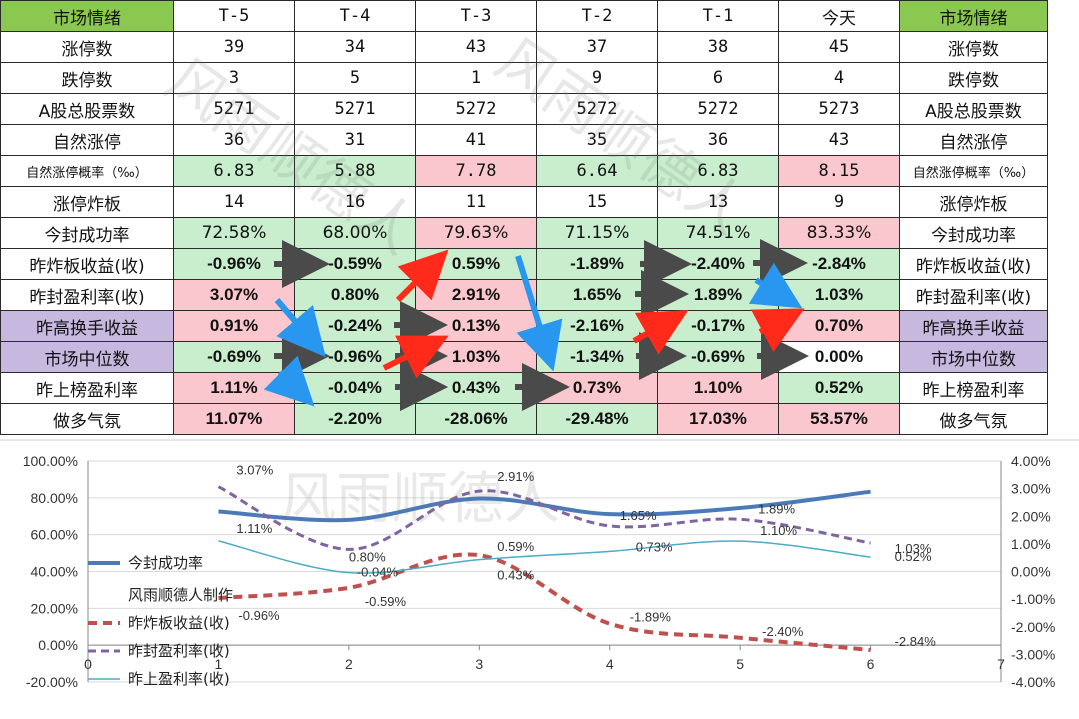 The width and height of the screenshot is (1079, 719). Describe the element at coordinates (349, 664) in the screenshot. I see `x-tick: 2` at that location.